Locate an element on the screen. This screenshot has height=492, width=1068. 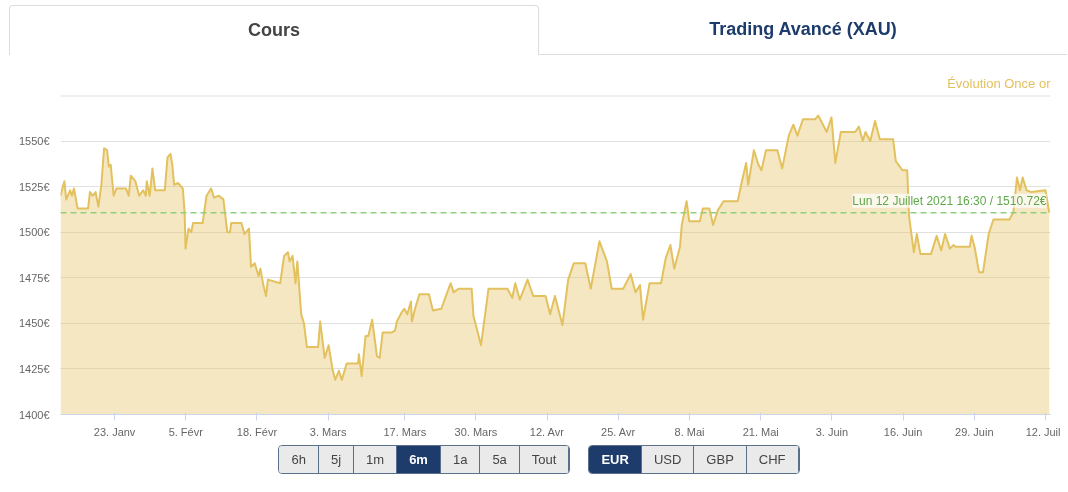
text: 1m is located at coordinates (376, 459).